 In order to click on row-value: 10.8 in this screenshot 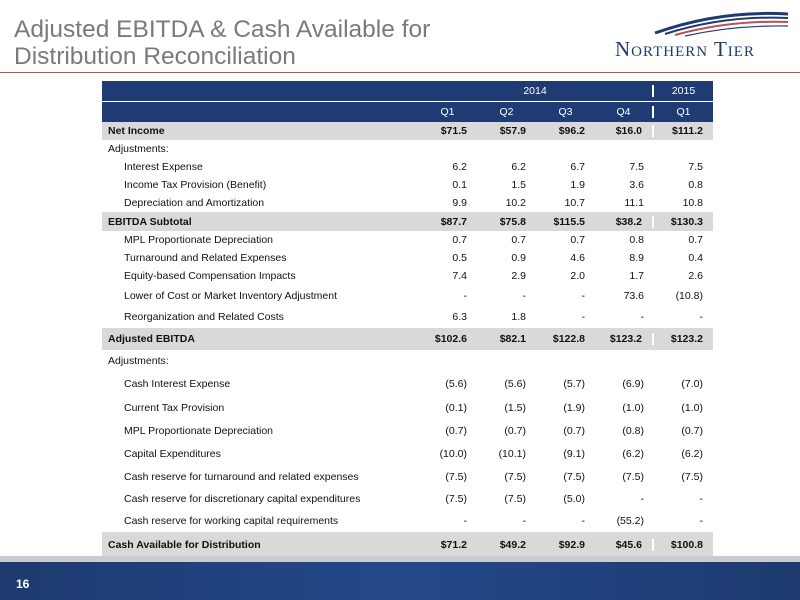, I will do `click(692, 203)`.